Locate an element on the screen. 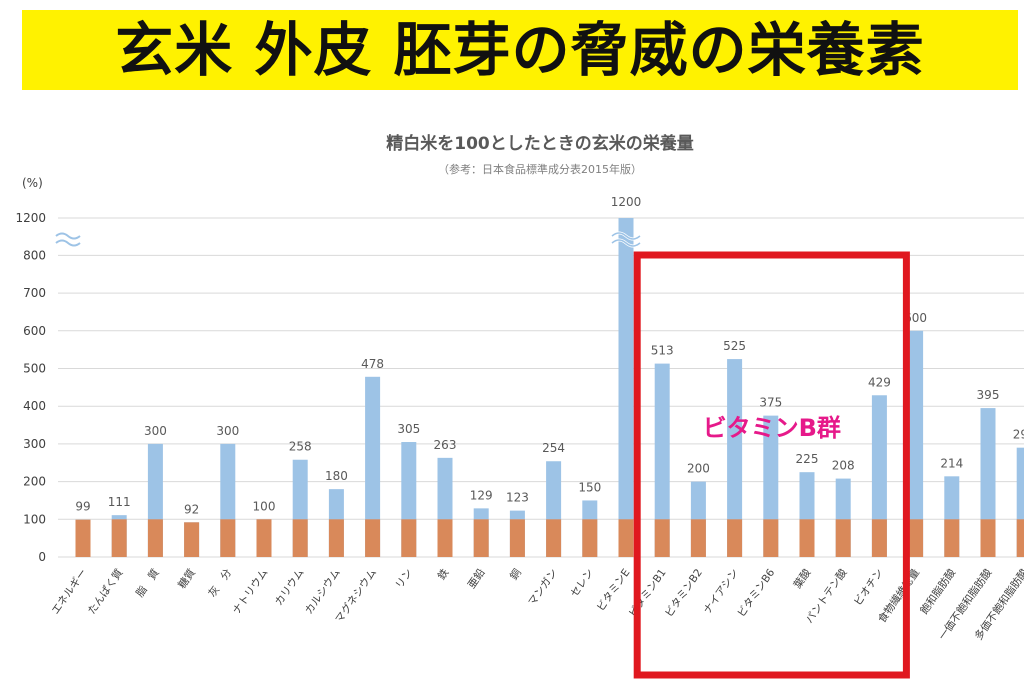 The image size is (1024, 683). category-label: 灰 分 is located at coordinates (220, 583).